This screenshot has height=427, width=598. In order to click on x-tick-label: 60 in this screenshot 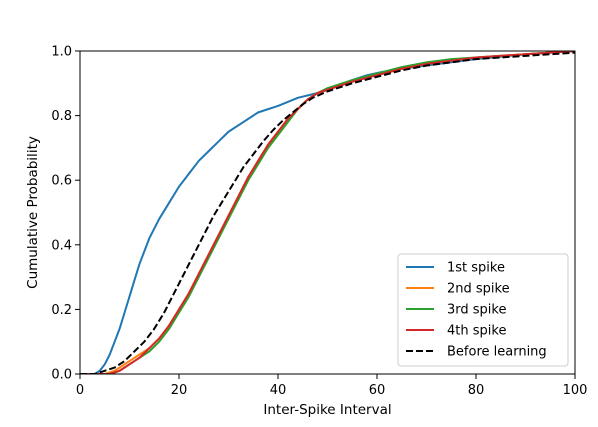, I will do `click(377, 390)`.